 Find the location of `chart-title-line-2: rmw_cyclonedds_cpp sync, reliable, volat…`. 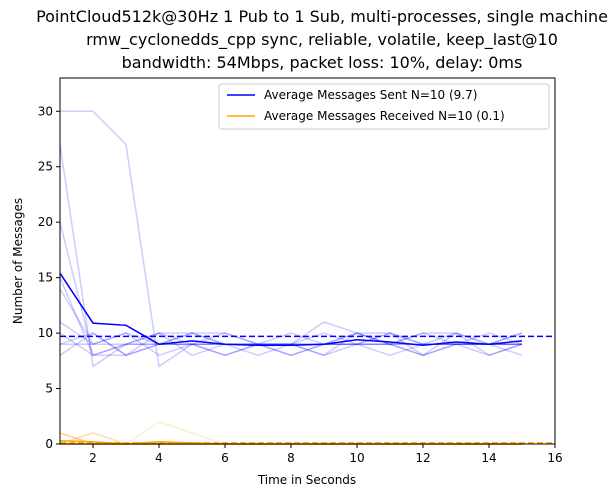

chart-title-line-2: rmw_cyclonedds_cpp sync, reliable, volat… is located at coordinates (322, 40).